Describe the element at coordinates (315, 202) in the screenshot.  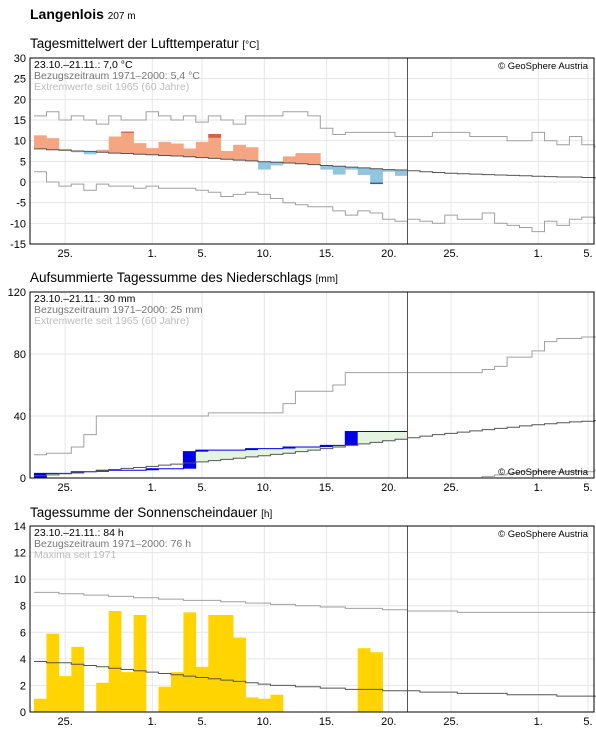
I see `temperature-min-extreme-line` at that location.